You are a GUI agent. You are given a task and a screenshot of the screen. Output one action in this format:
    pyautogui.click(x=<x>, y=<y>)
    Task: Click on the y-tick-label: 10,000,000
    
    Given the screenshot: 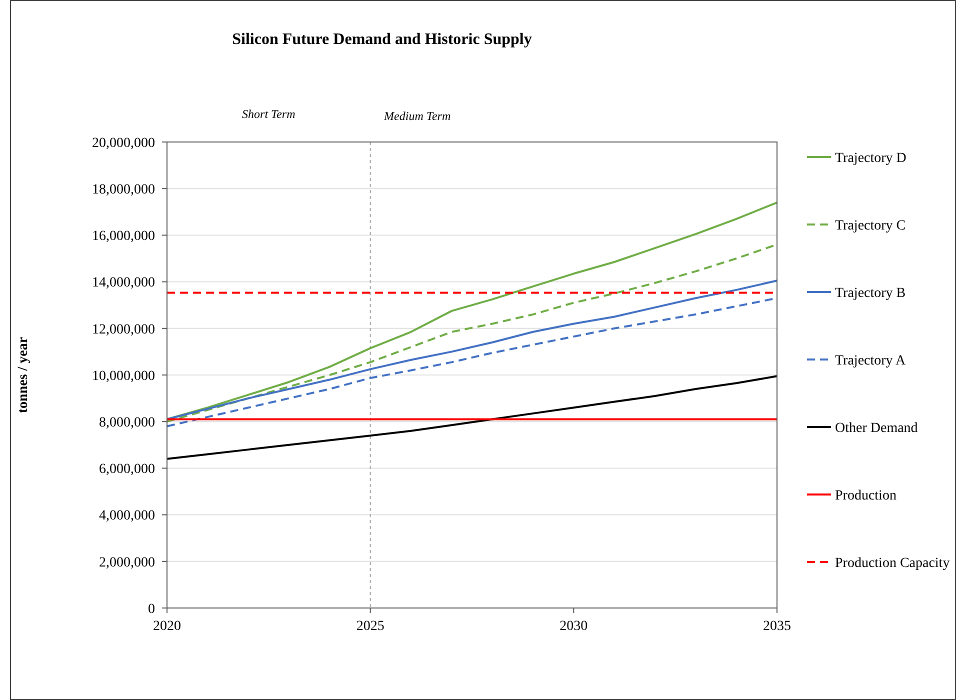 What is the action you would take?
    pyautogui.click(x=123, y=376)
    